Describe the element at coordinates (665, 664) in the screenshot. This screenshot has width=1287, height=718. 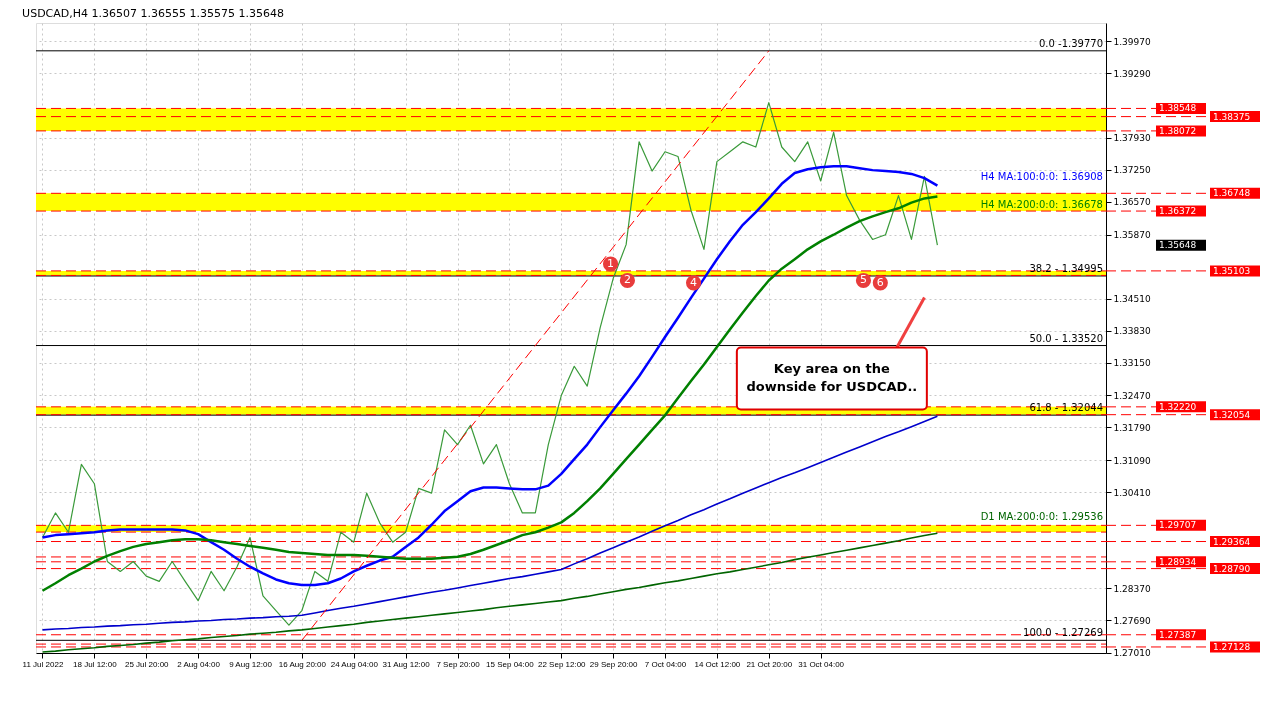
I see `x-tick-label: 7 Oct 04:00` at that location.